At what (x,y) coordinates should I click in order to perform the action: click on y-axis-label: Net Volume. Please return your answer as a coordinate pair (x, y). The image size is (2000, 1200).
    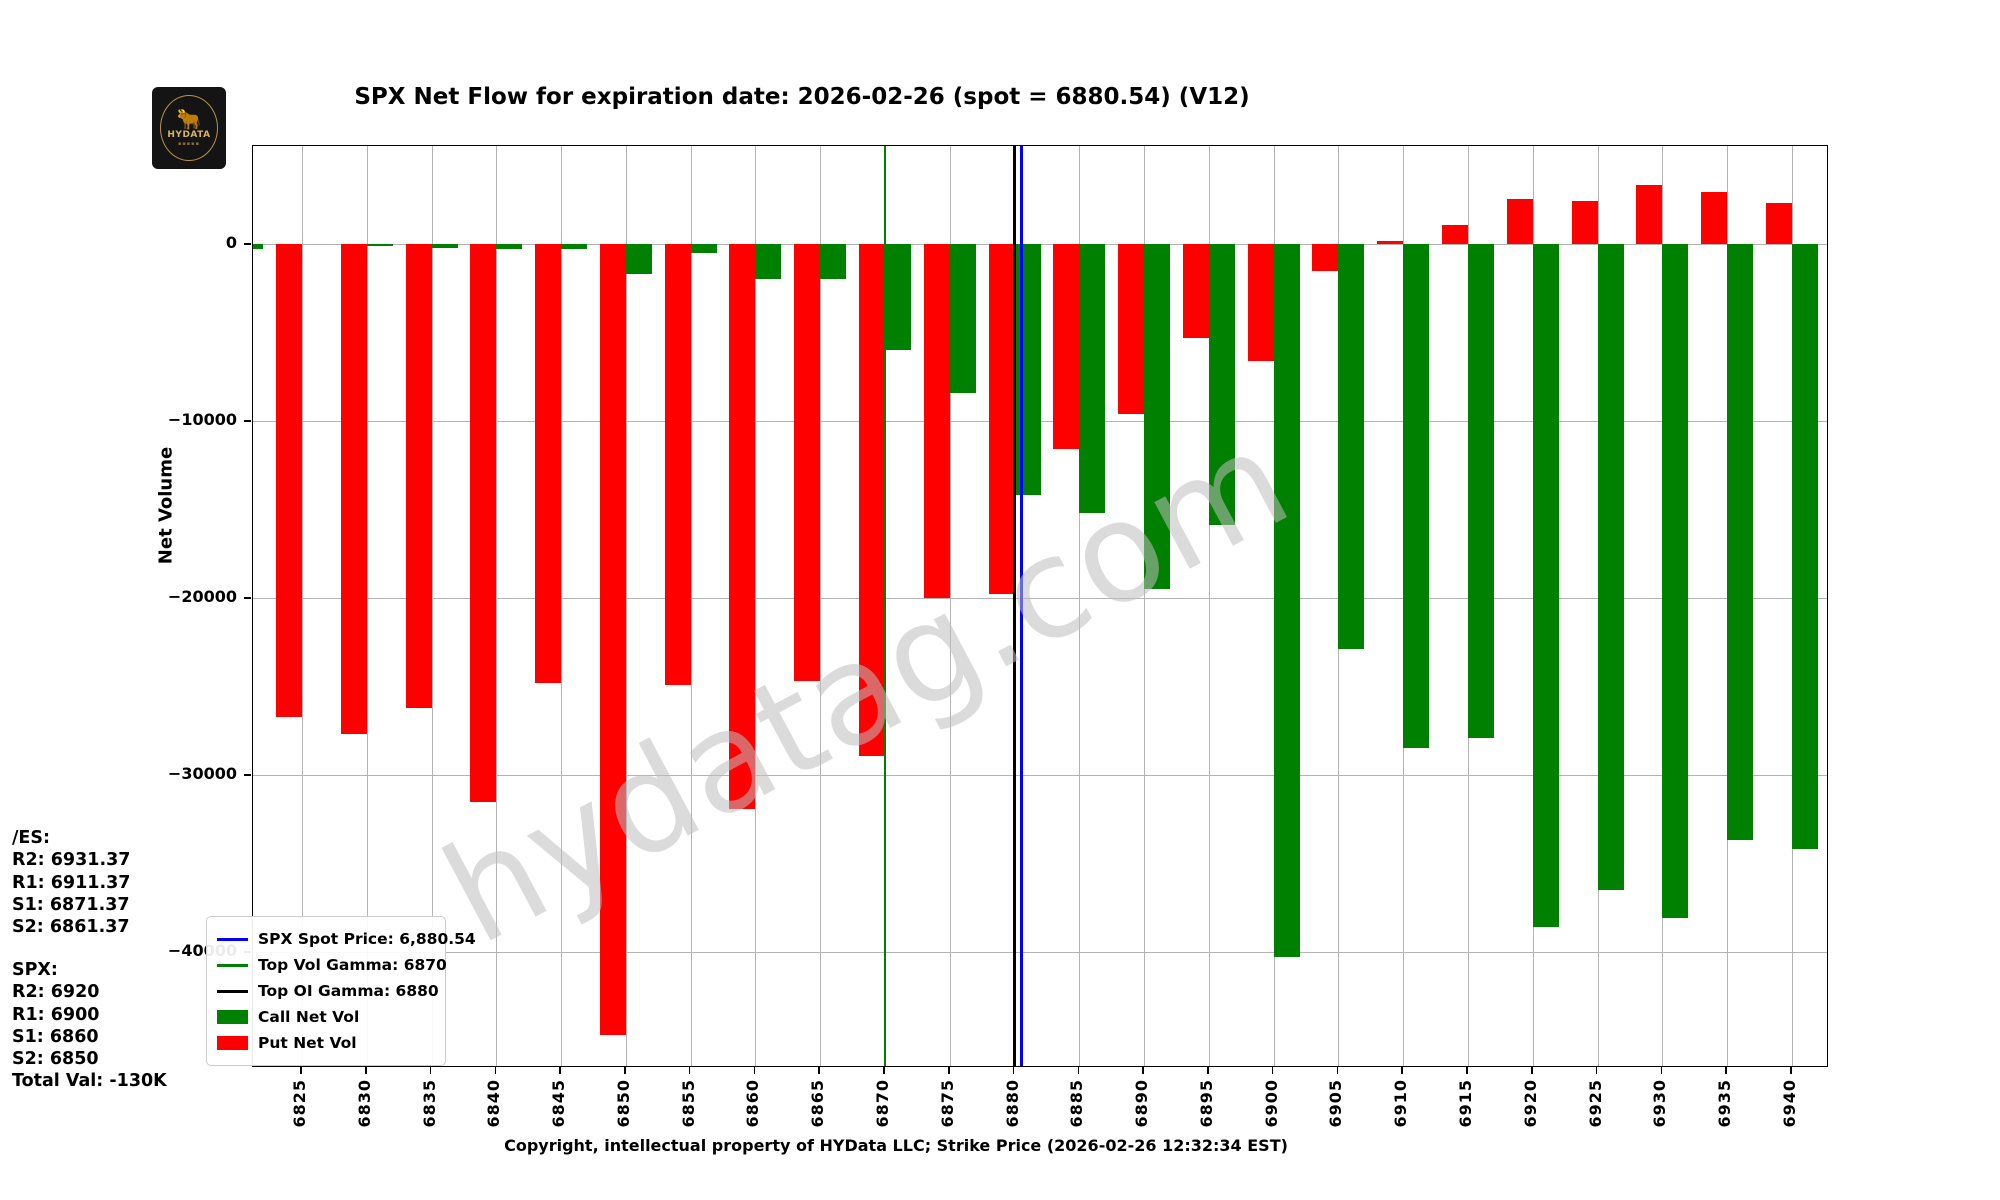
    Looking at the image, I should click on (166, 505).